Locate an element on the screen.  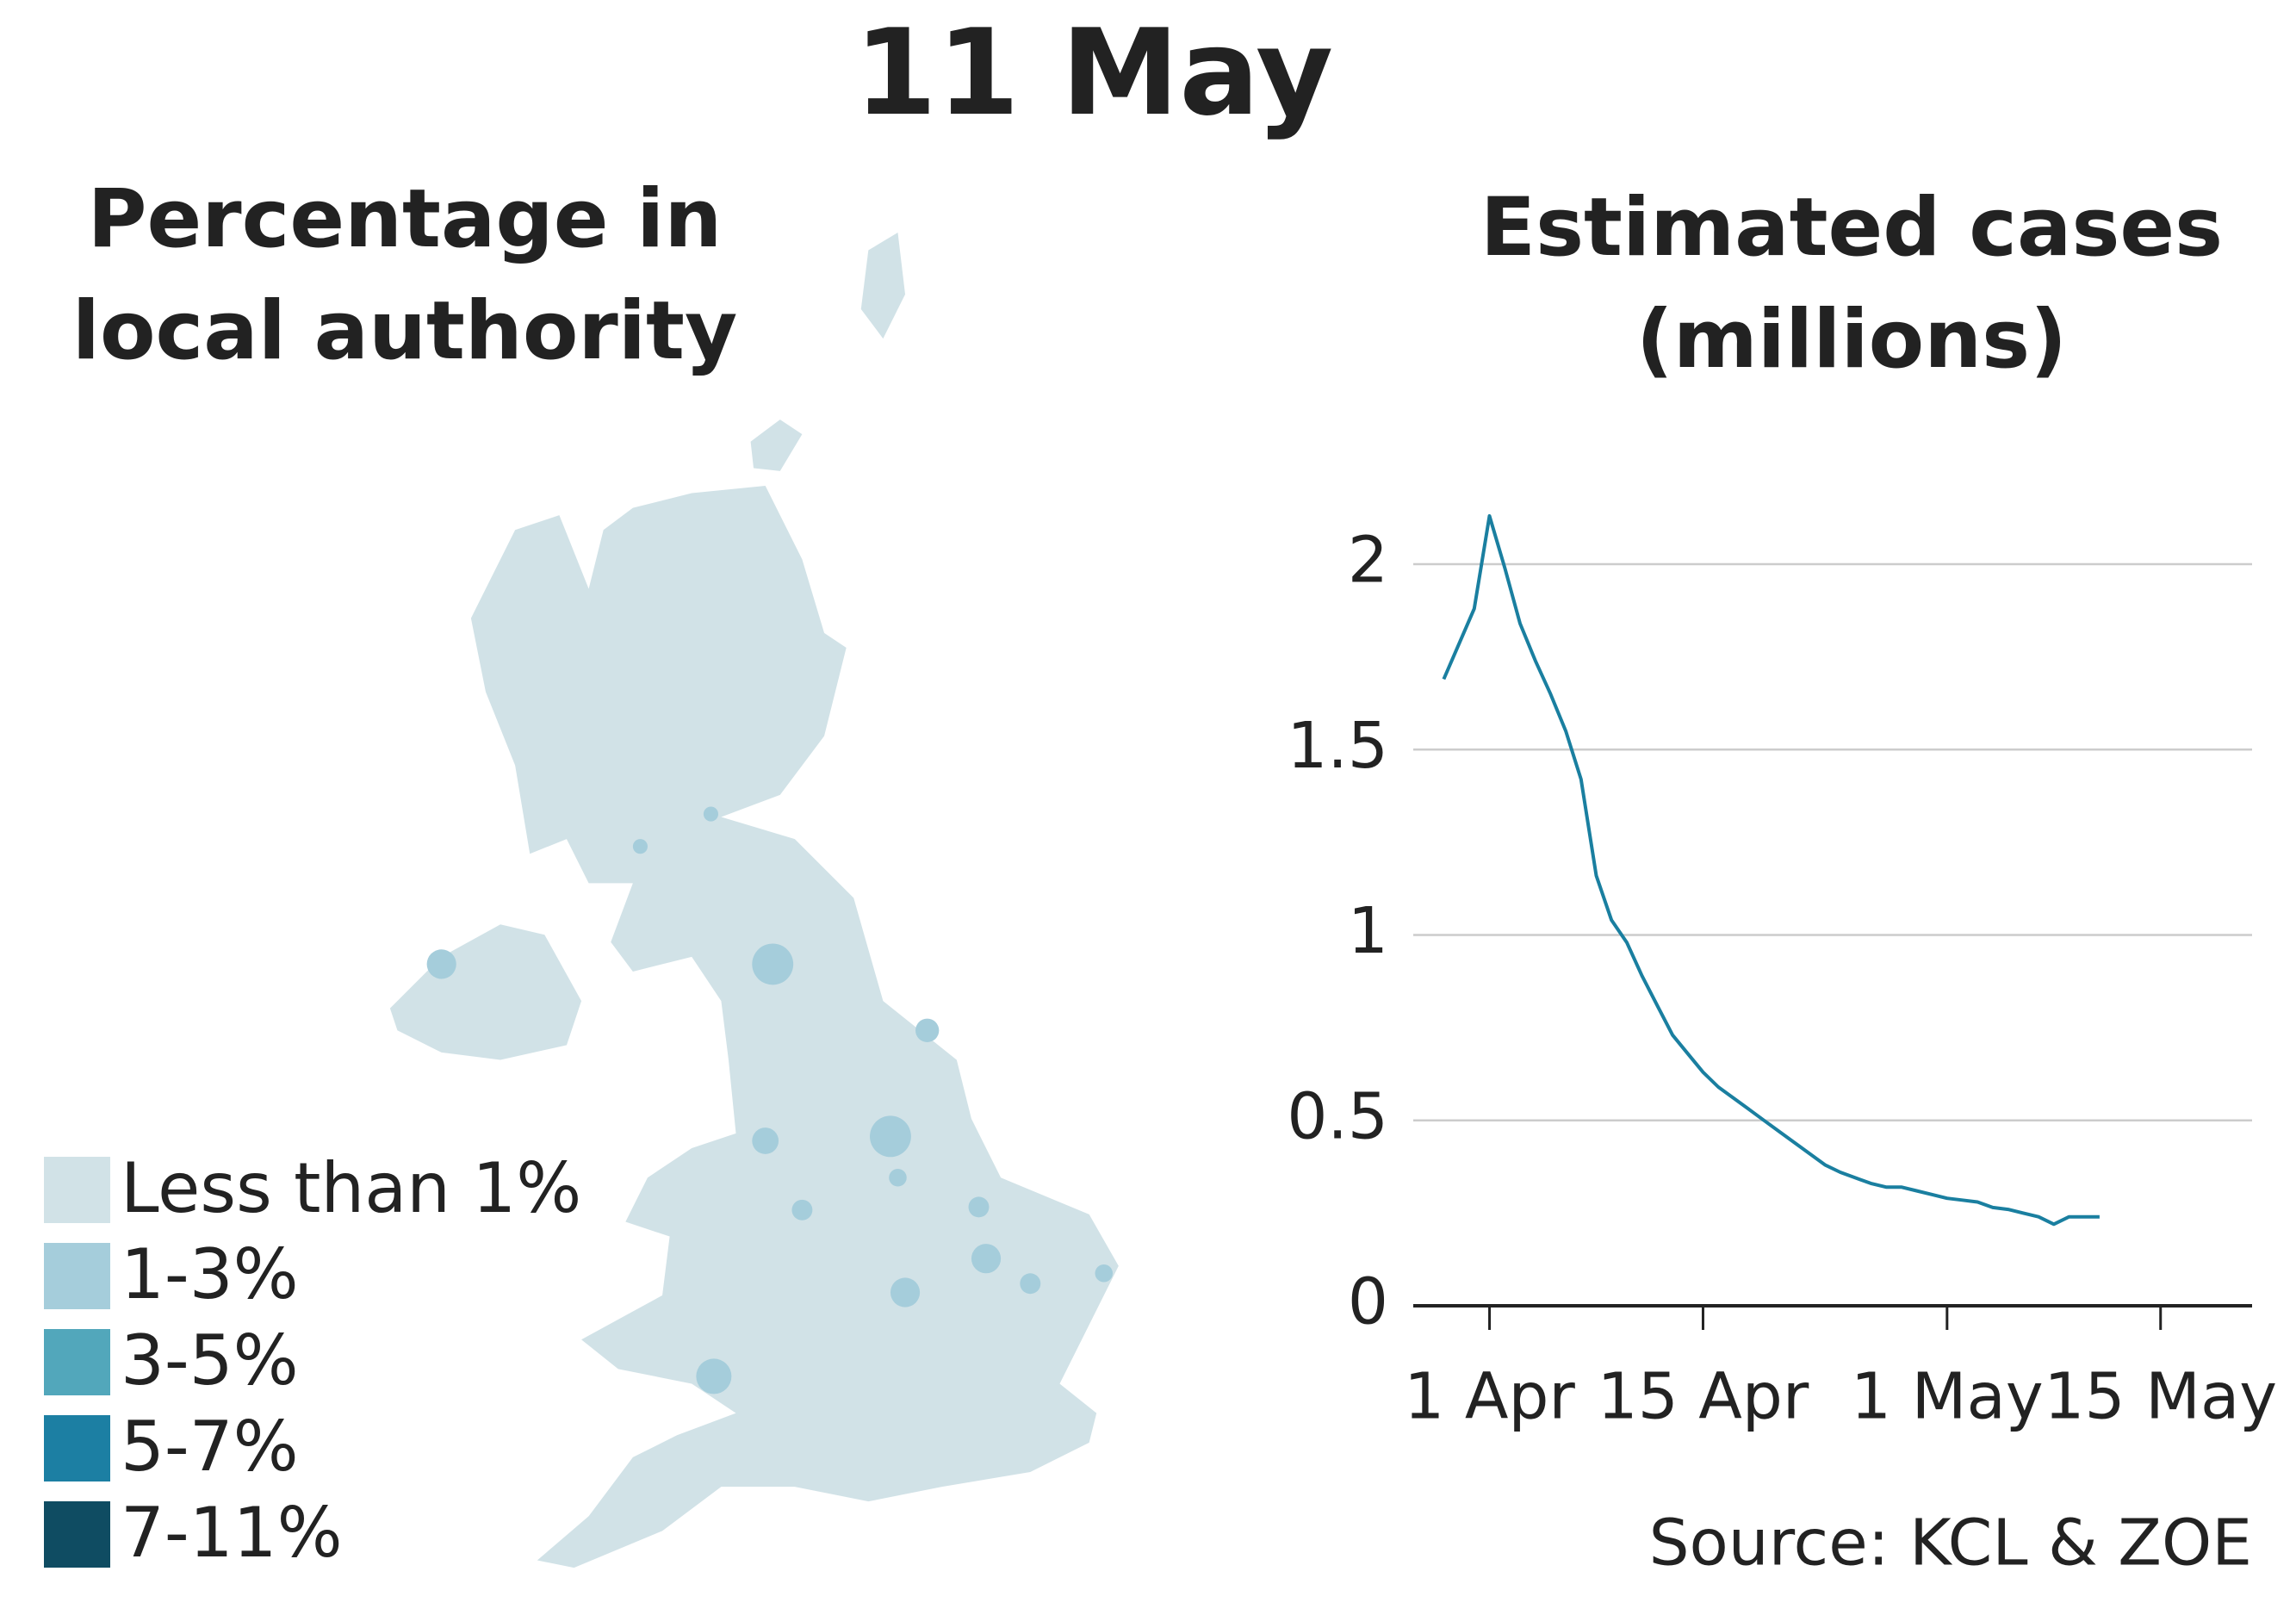
legend-label: 7-11% is located at coordinates (232, 1533).